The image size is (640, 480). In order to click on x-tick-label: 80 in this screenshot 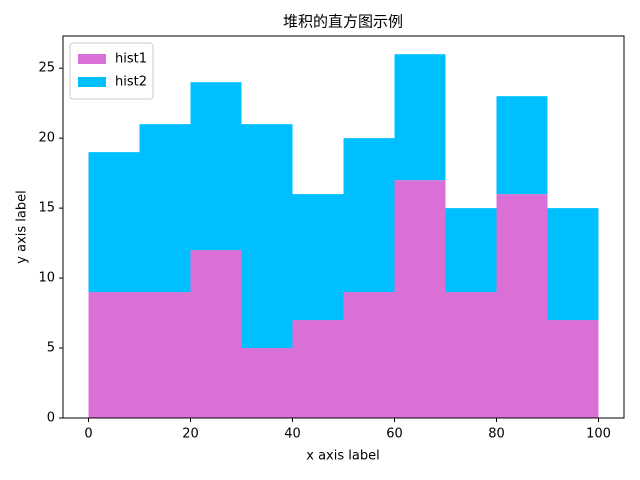, I will do `click(496, 434)`.